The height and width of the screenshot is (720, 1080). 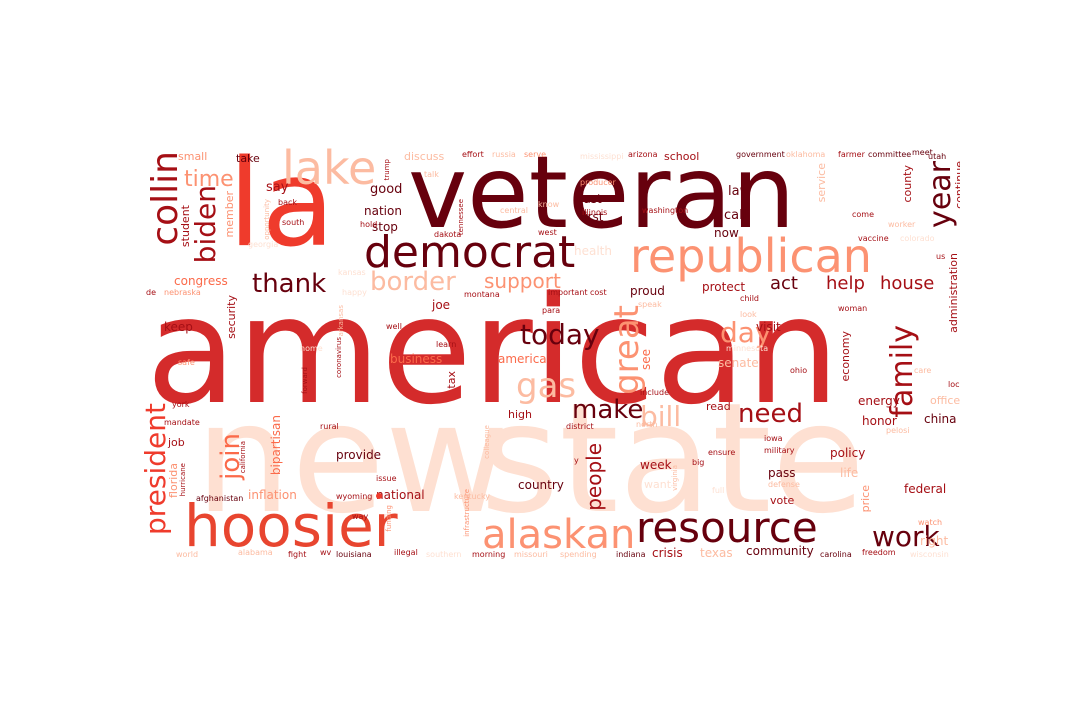 I want to click on word-talk: talk, so click(x=431, y=174).